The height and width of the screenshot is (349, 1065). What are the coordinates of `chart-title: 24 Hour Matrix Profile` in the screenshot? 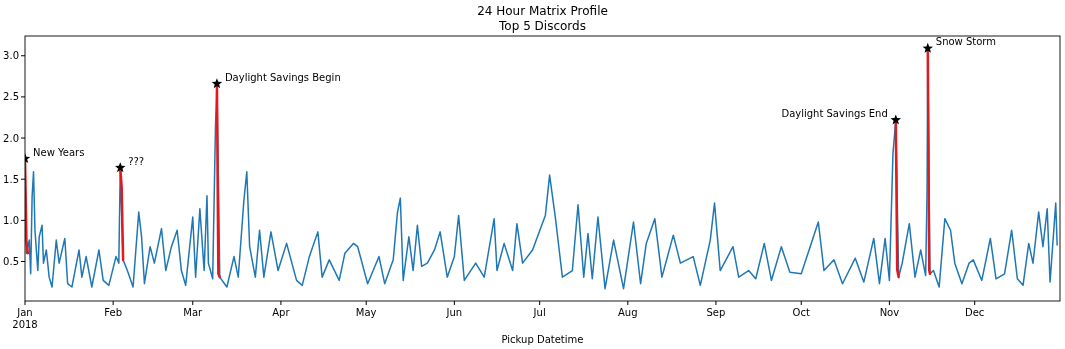 It's located at (542, 11).